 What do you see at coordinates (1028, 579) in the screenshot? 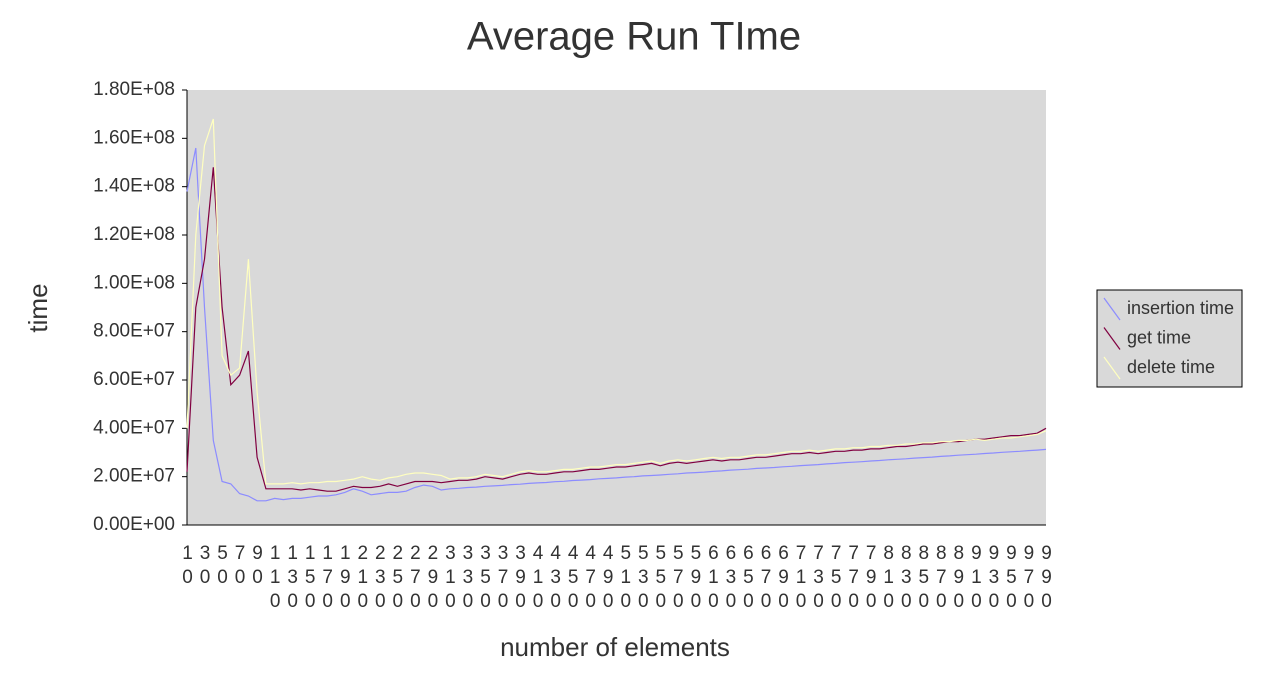
I see `x-tick-label: 970` at bounding box center [1028, 579].